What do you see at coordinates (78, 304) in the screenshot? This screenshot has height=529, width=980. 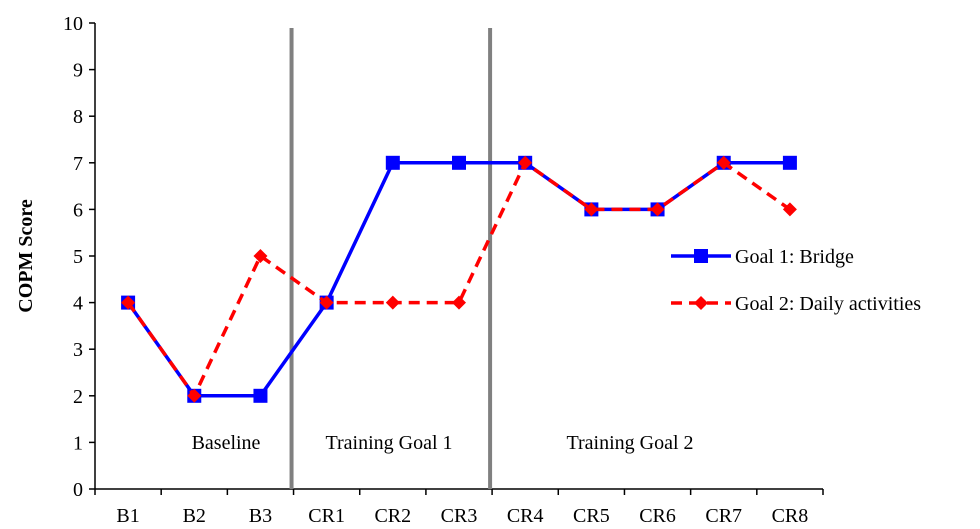 I see `y-tick-label: 4` at bounding box center [78, 304].